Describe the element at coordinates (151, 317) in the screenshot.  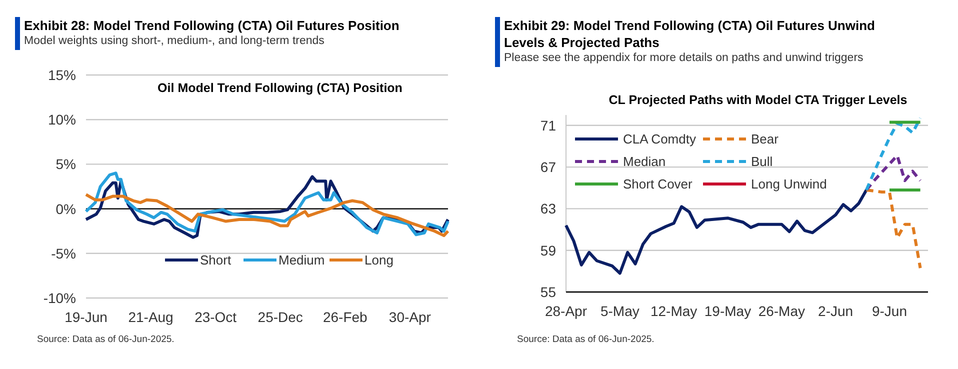
I see `x-tick-label: 21-Aug` at that location.